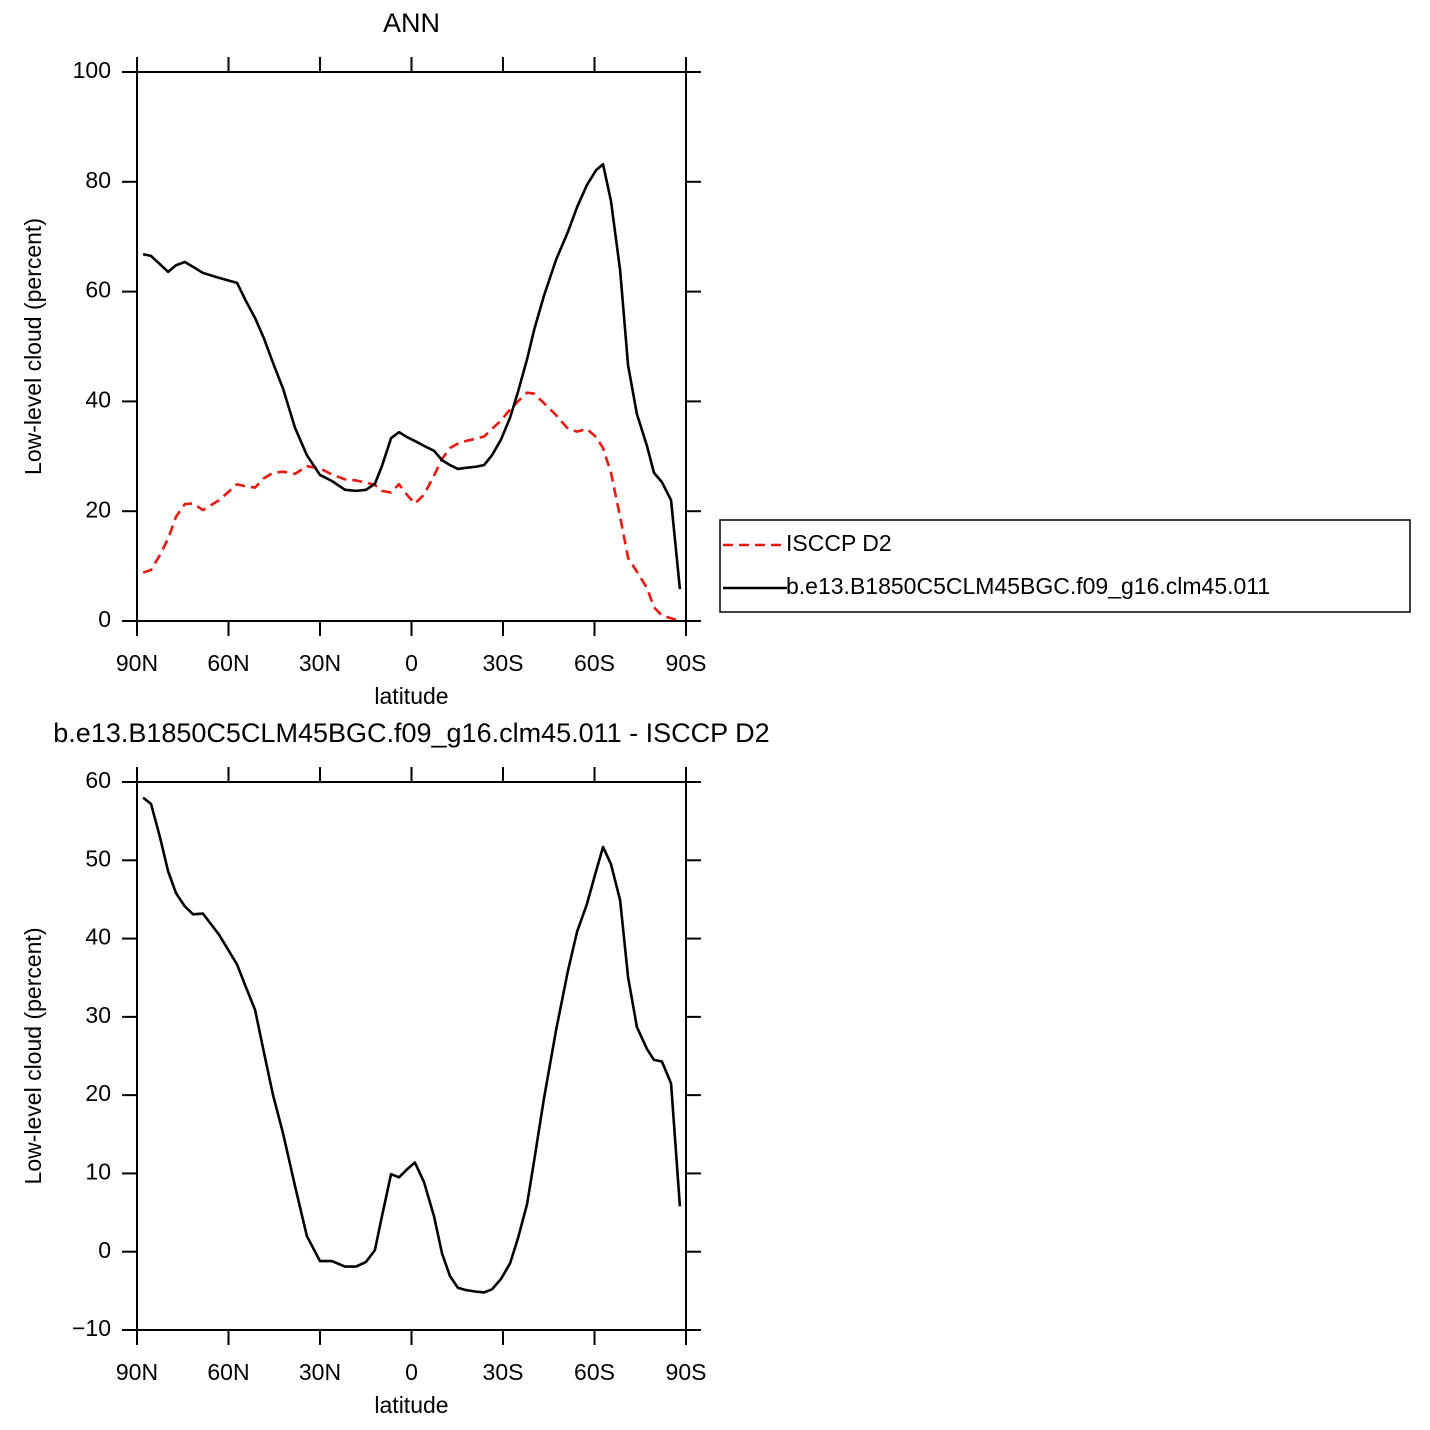 This screenshot has height=1430, width=1430. What do you see at coordinates (1028, 586) in the screenshot?
I see `legend-label: b.e13.B1850C5CLM45BGC.f09_g16.clm45.011` at bounding box center [1028, 586].